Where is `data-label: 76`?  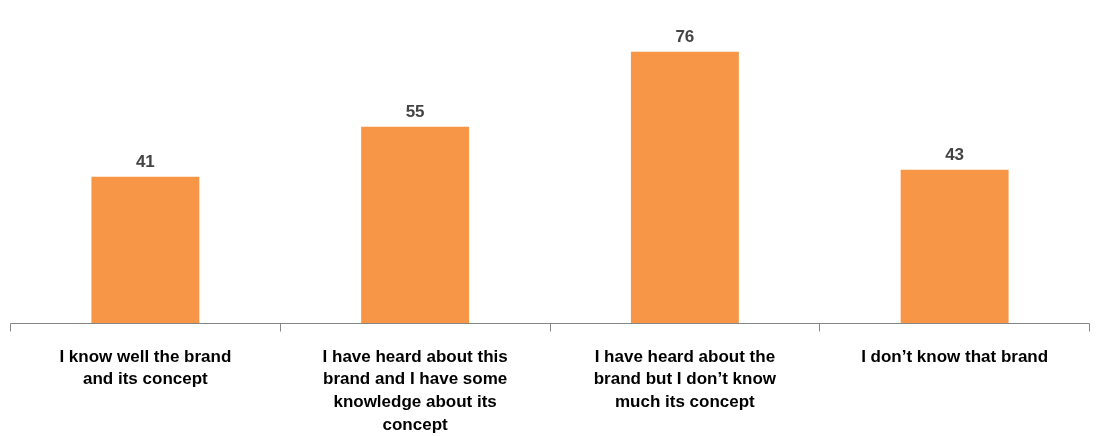
data-label: 76 is located at coordinates (685, 36).